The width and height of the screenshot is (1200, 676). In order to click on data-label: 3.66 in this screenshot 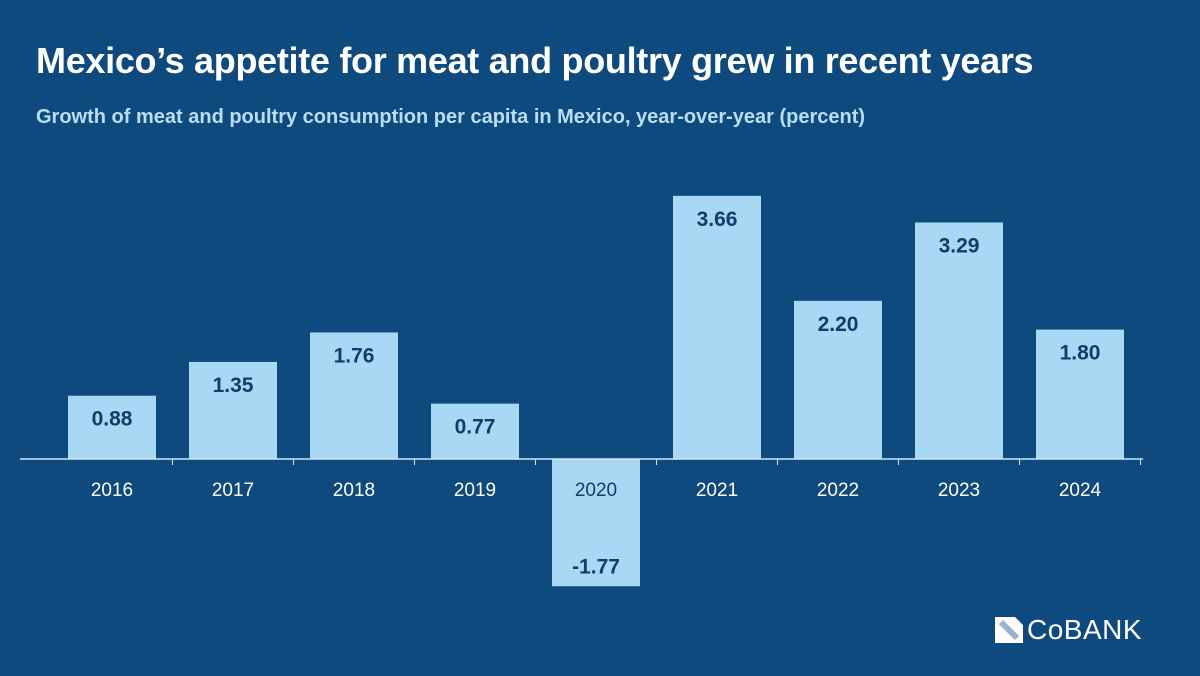, I will do `click(717, 219)`.